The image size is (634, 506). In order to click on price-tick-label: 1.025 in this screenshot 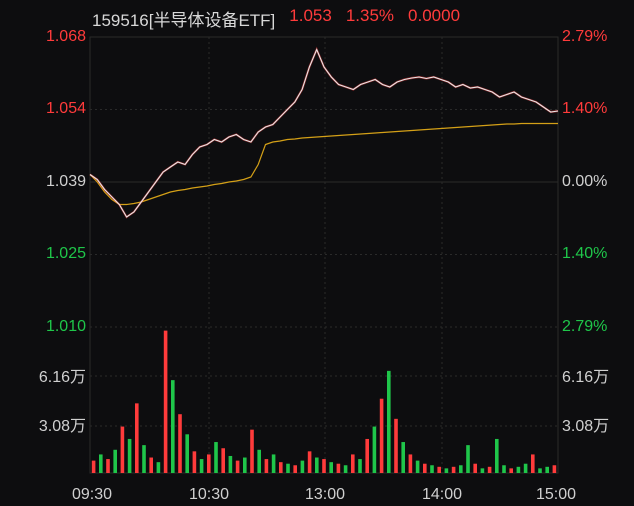, I will do `click(65, 253)`.